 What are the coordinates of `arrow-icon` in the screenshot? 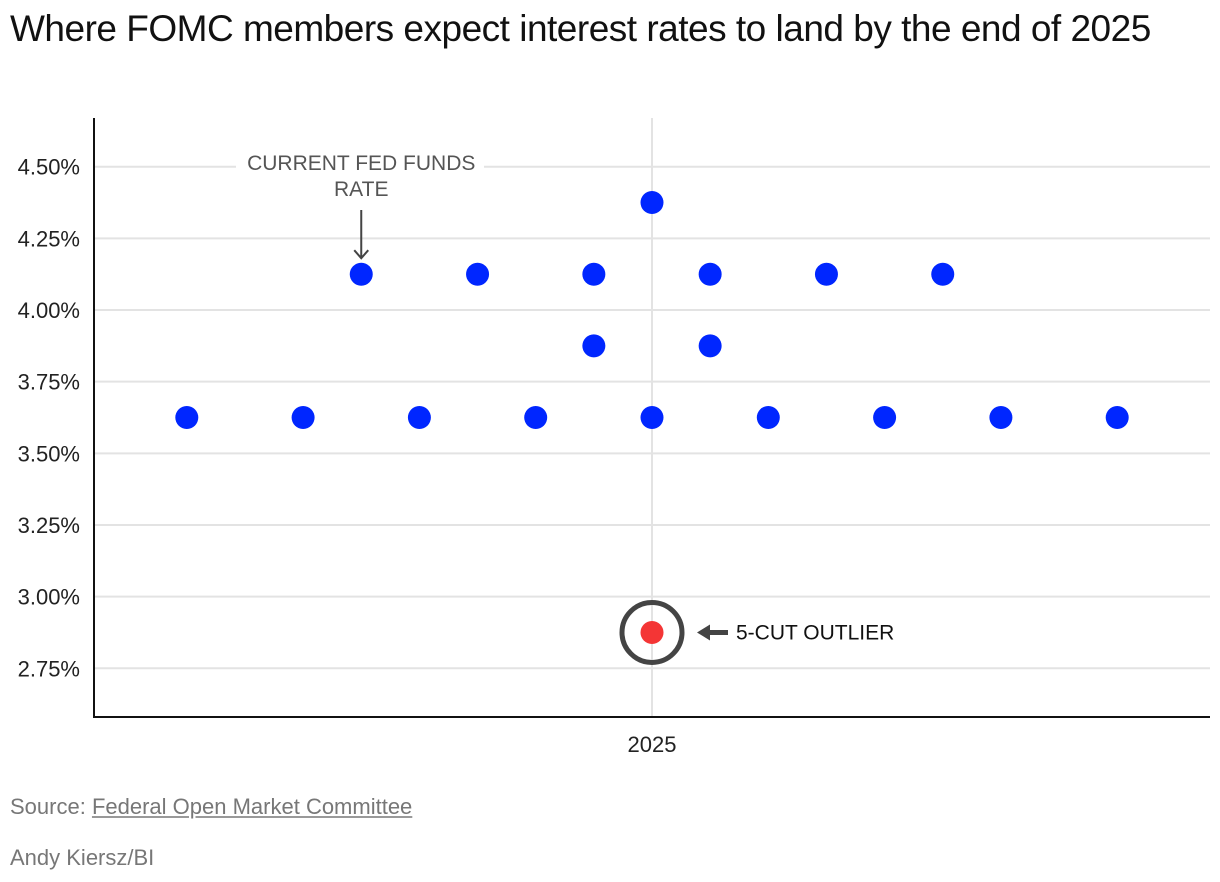 It's located at (361, 235).